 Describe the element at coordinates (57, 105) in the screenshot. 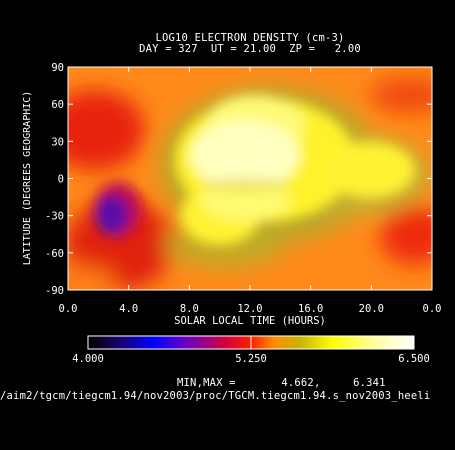

I see `y-tick-label: 60` at that location.